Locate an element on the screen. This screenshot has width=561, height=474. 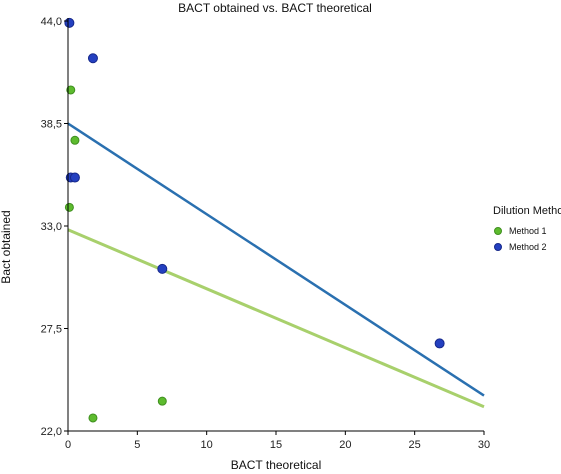
y-axis-title: Bact obtained is located at coordinates (6, 246).